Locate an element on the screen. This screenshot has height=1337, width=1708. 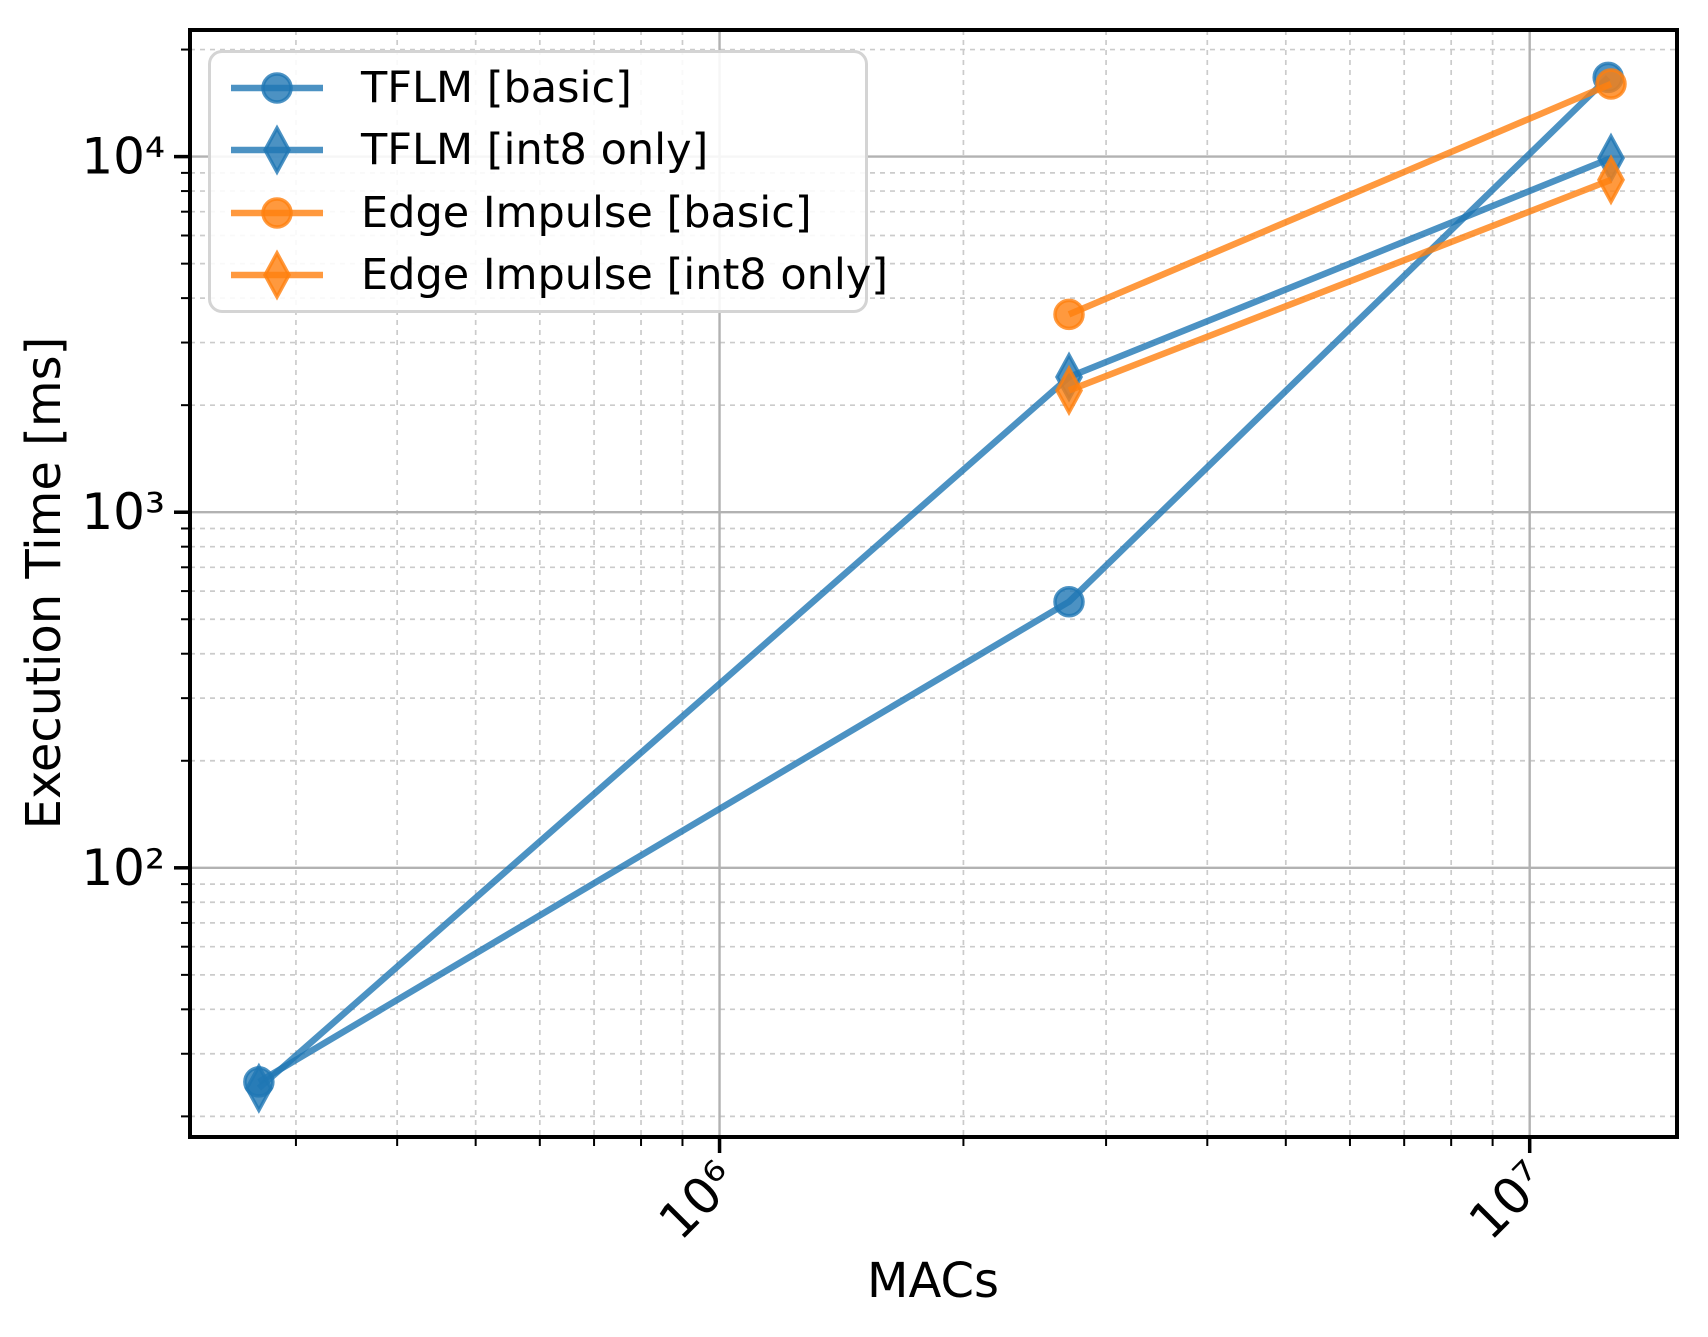
legend-item: TFLM [int8 only] is located at coordinates (541, 150).